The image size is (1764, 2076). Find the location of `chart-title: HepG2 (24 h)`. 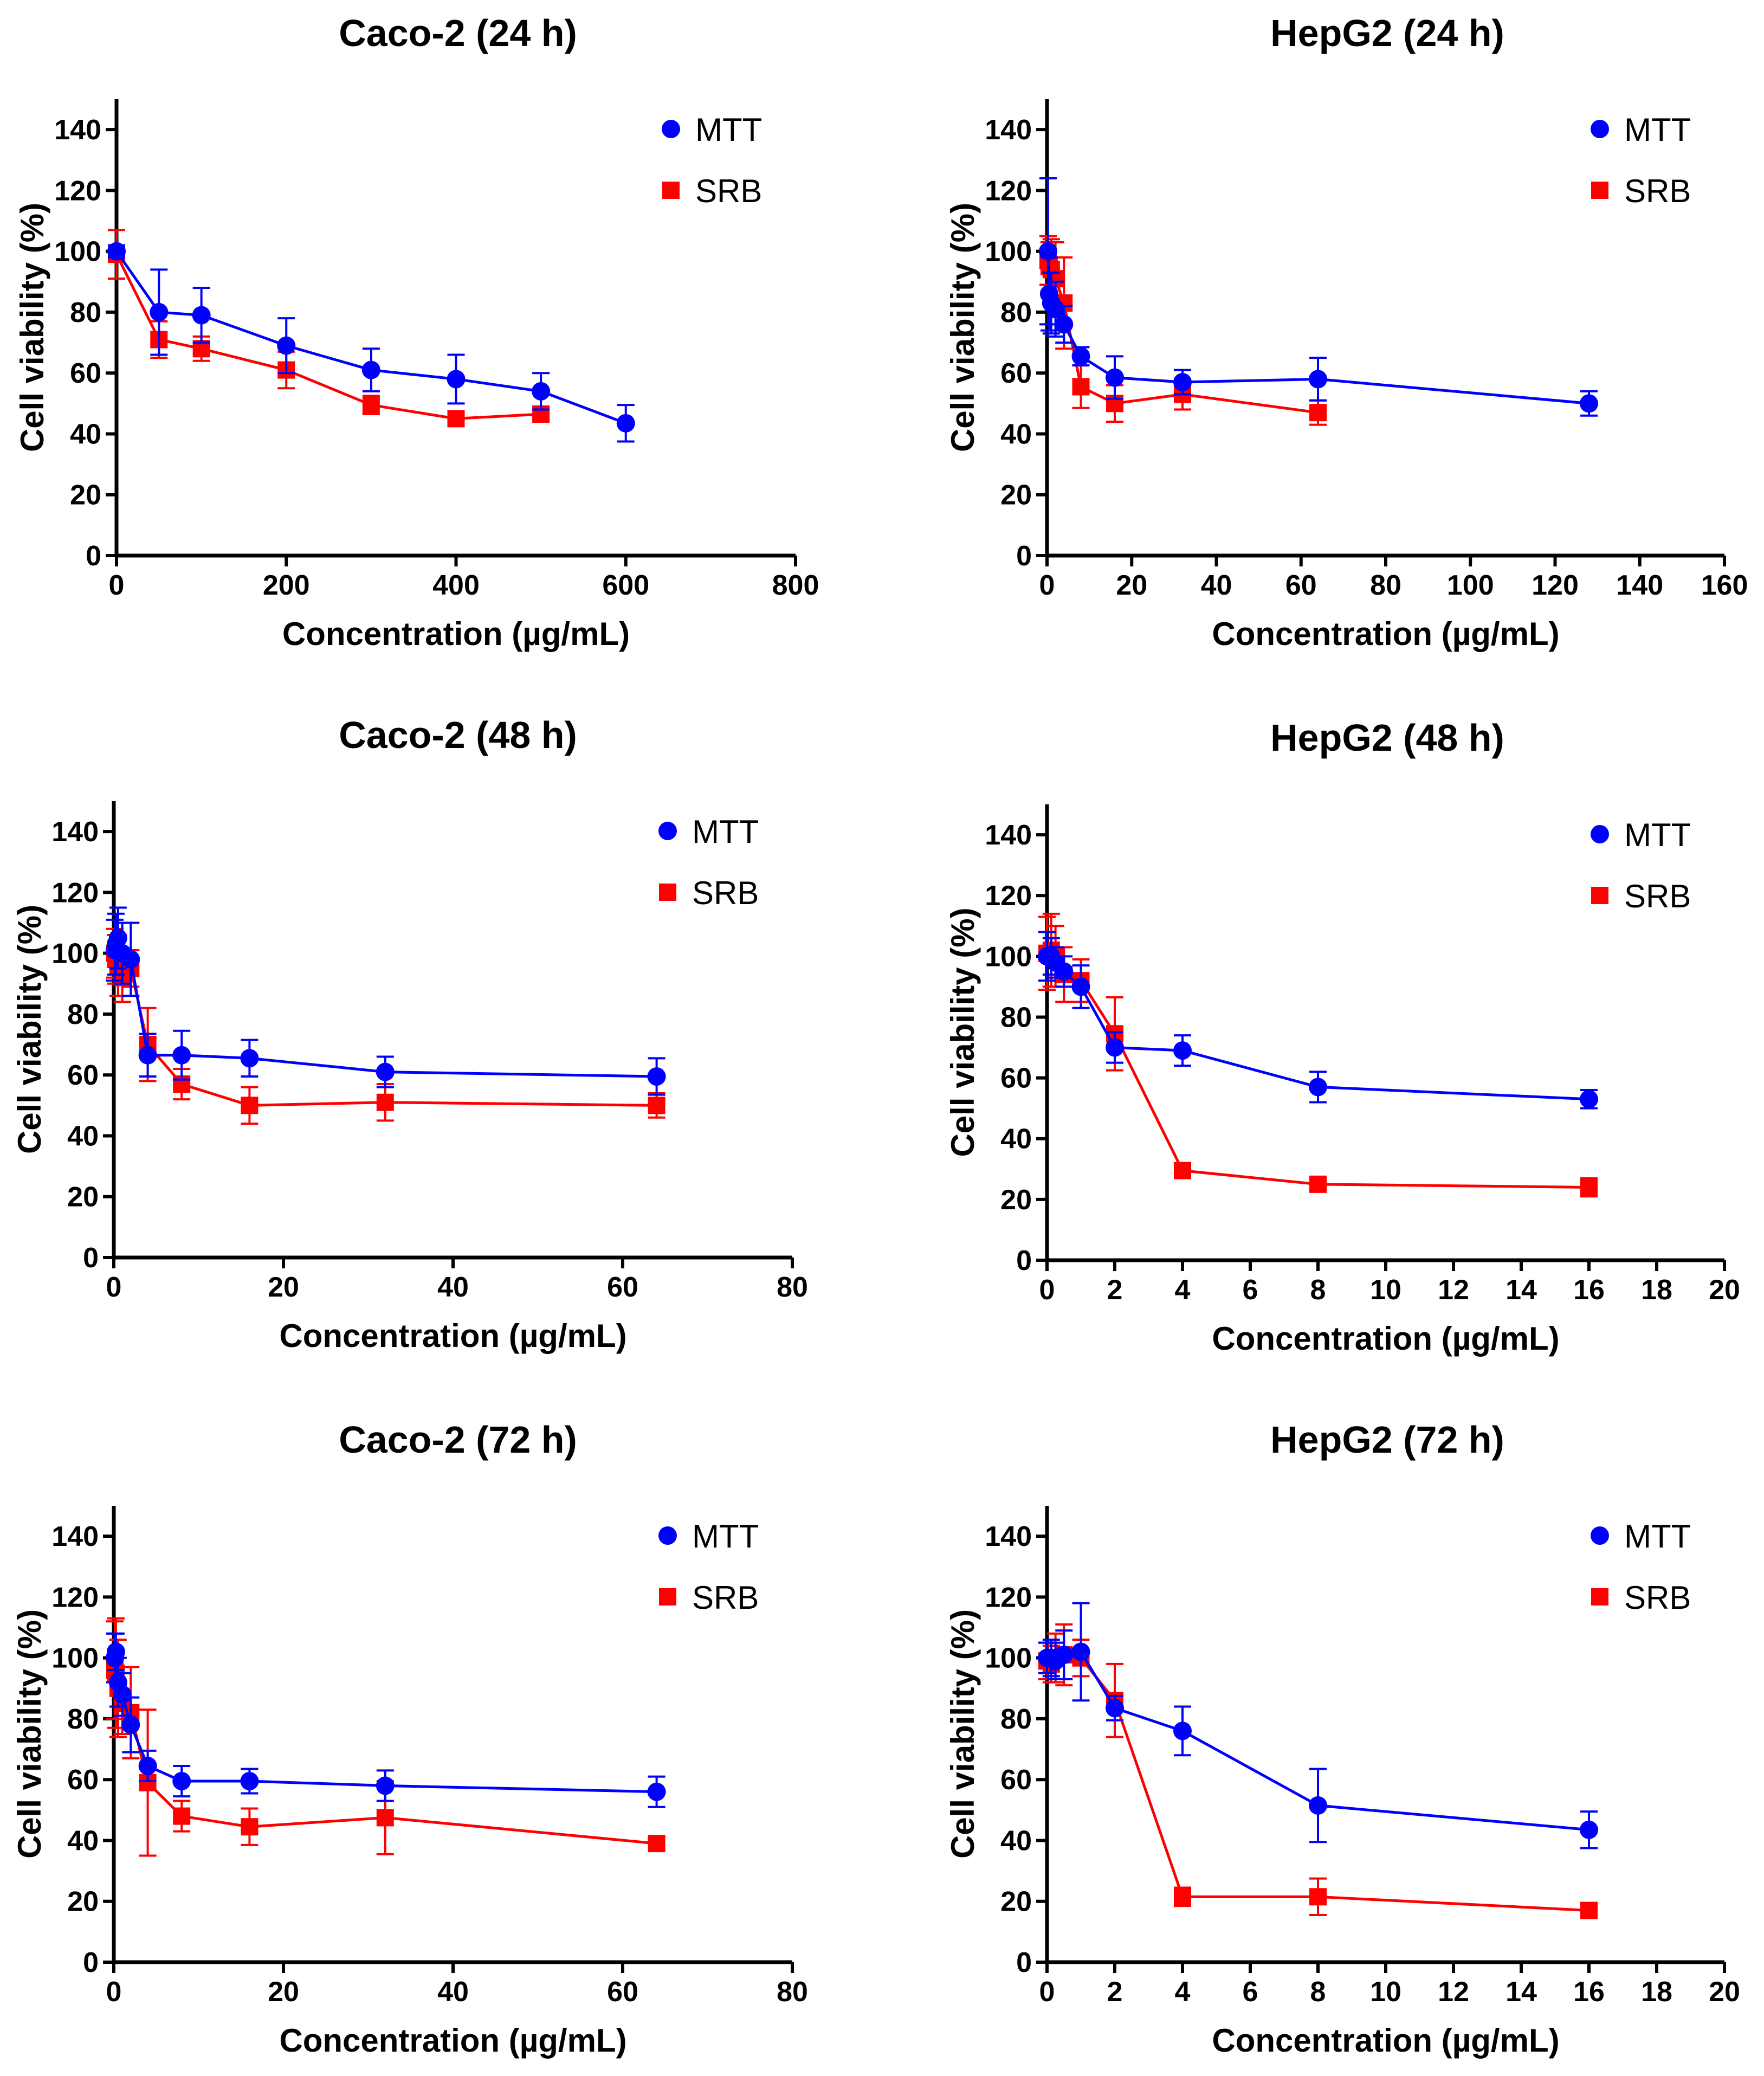

chart-title: HepG2 (24 h) is located at coordinates (1387, 33).